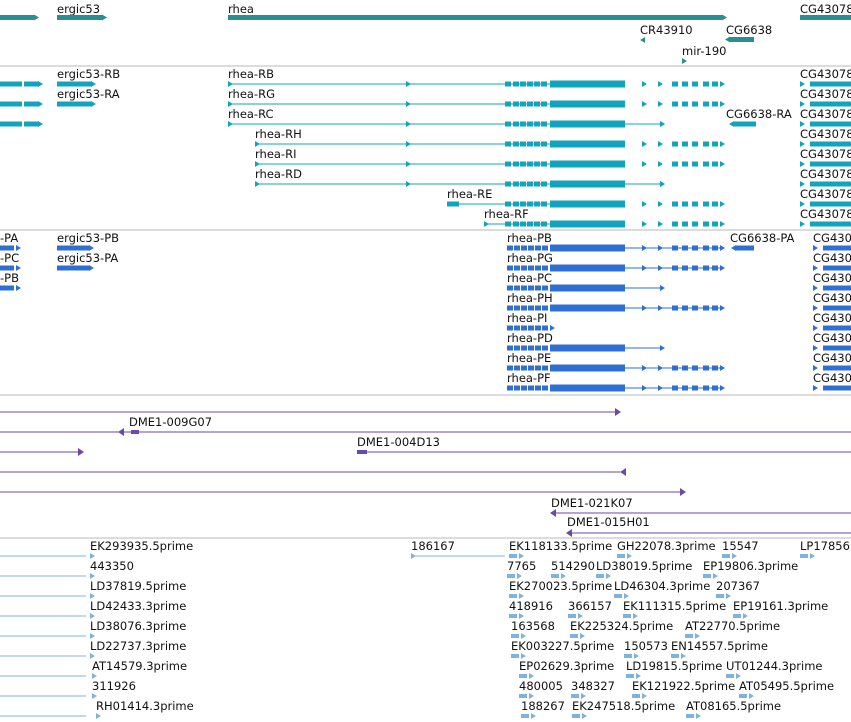 This screenshot has width=851, height=722. What do you see at coordinates (170, 422) in the screenshot?
I see `feature-label: DME1-009G07` at bounding box center [170, 422].